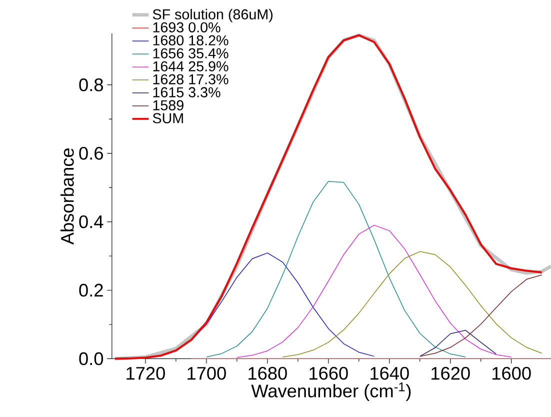  What do you see at coordinates (67, 196) in the screenshot?
I see `y-axis-title: Absorbance` at bounding box center [67, 196].